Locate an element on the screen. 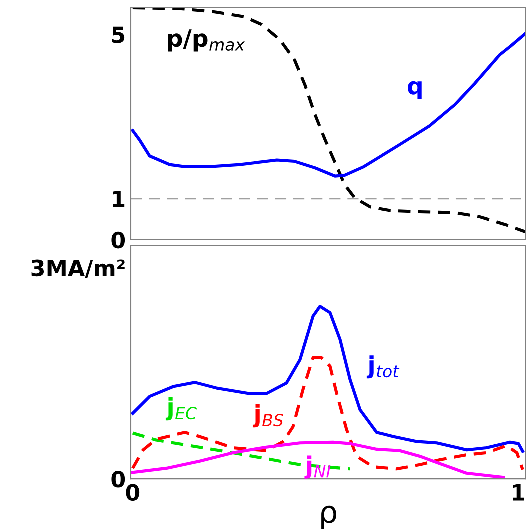 This screenshot has height=532, width=526. series-label: p/p$_{max}$ is located at coordinates (207, 41).